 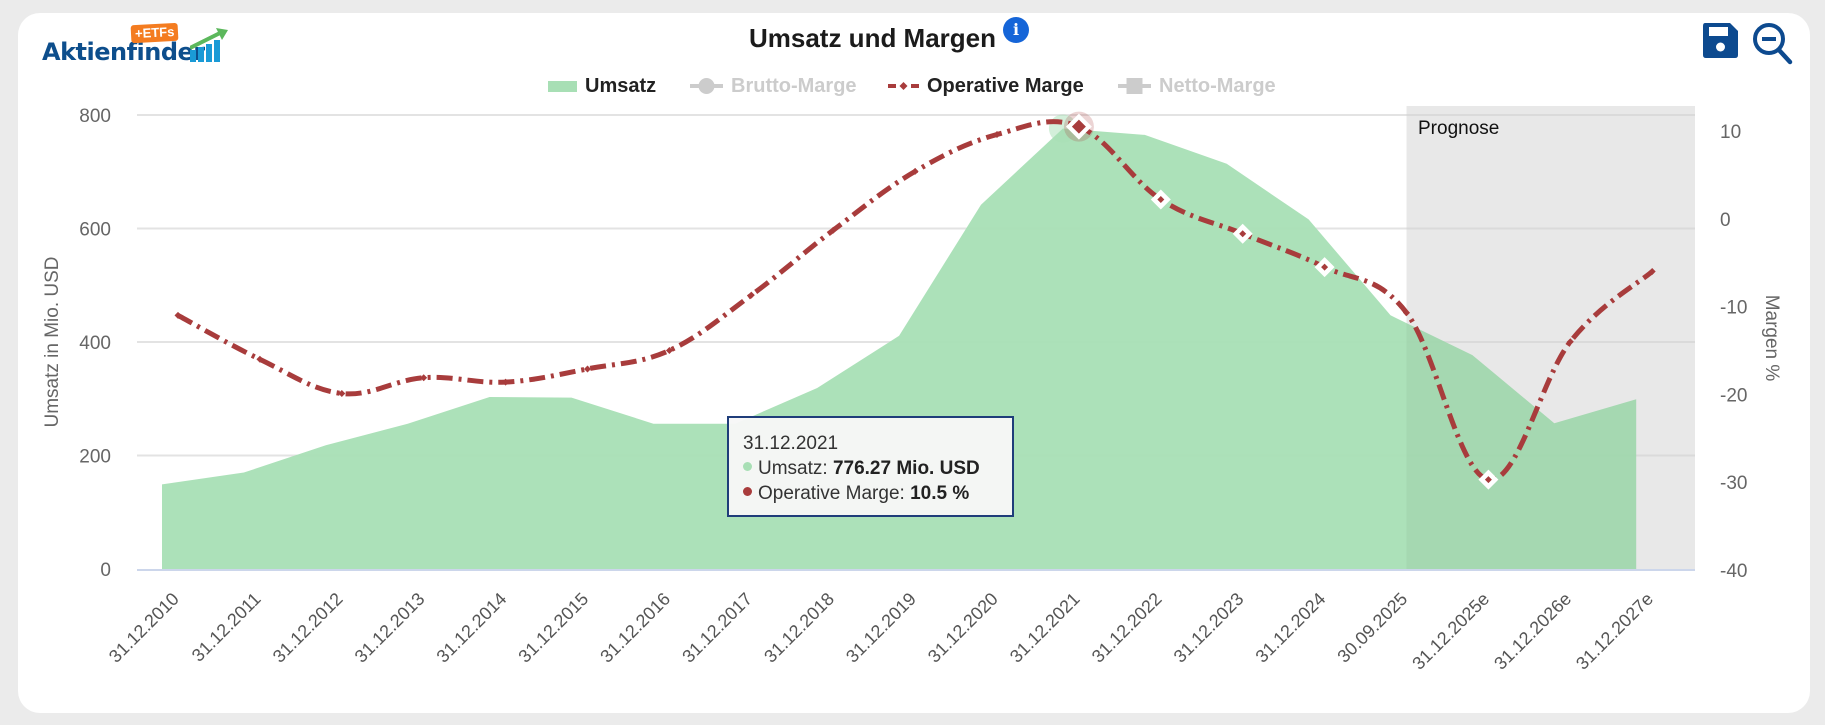 I want to click on tooltip-label: Umsatz:, so click(x=795, y=468).